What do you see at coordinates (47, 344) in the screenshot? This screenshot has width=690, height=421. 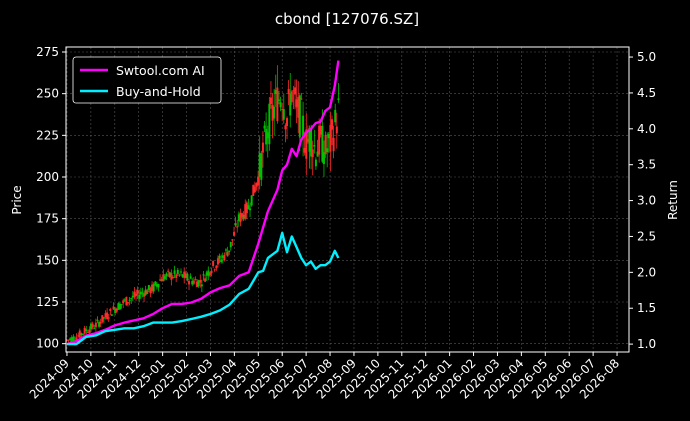 I see `y-tick-label: 100` at bounding box center [47, 344].